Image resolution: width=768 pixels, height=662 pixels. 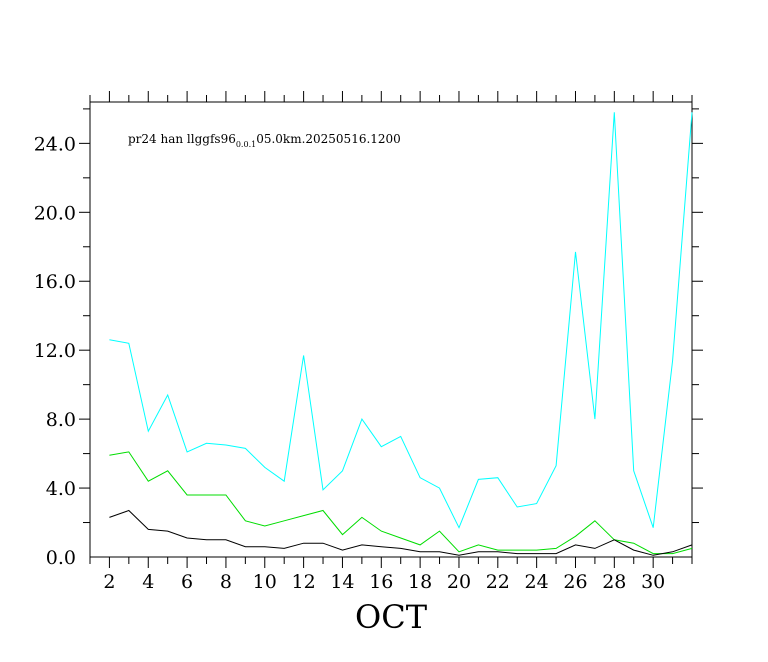 What do you see at coordinates (304, 582) in the screenshot?
I see `x-tick-label: 12` at bounding box center [304, 582].